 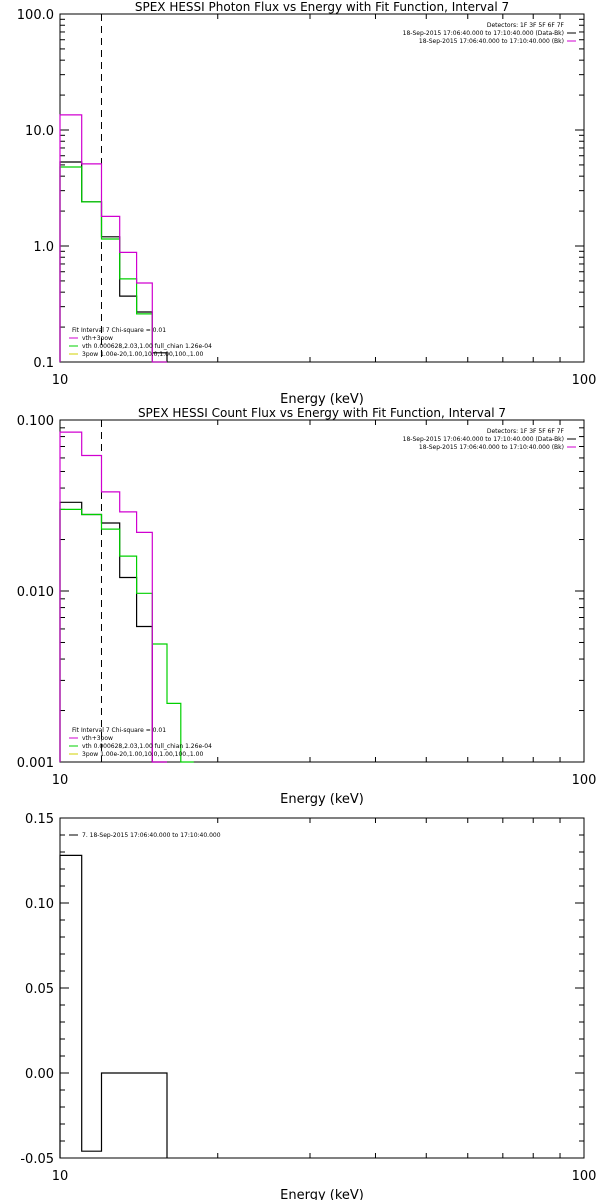 I want to click on y-tick-label: -0.05, so click(x=37, y=1159).